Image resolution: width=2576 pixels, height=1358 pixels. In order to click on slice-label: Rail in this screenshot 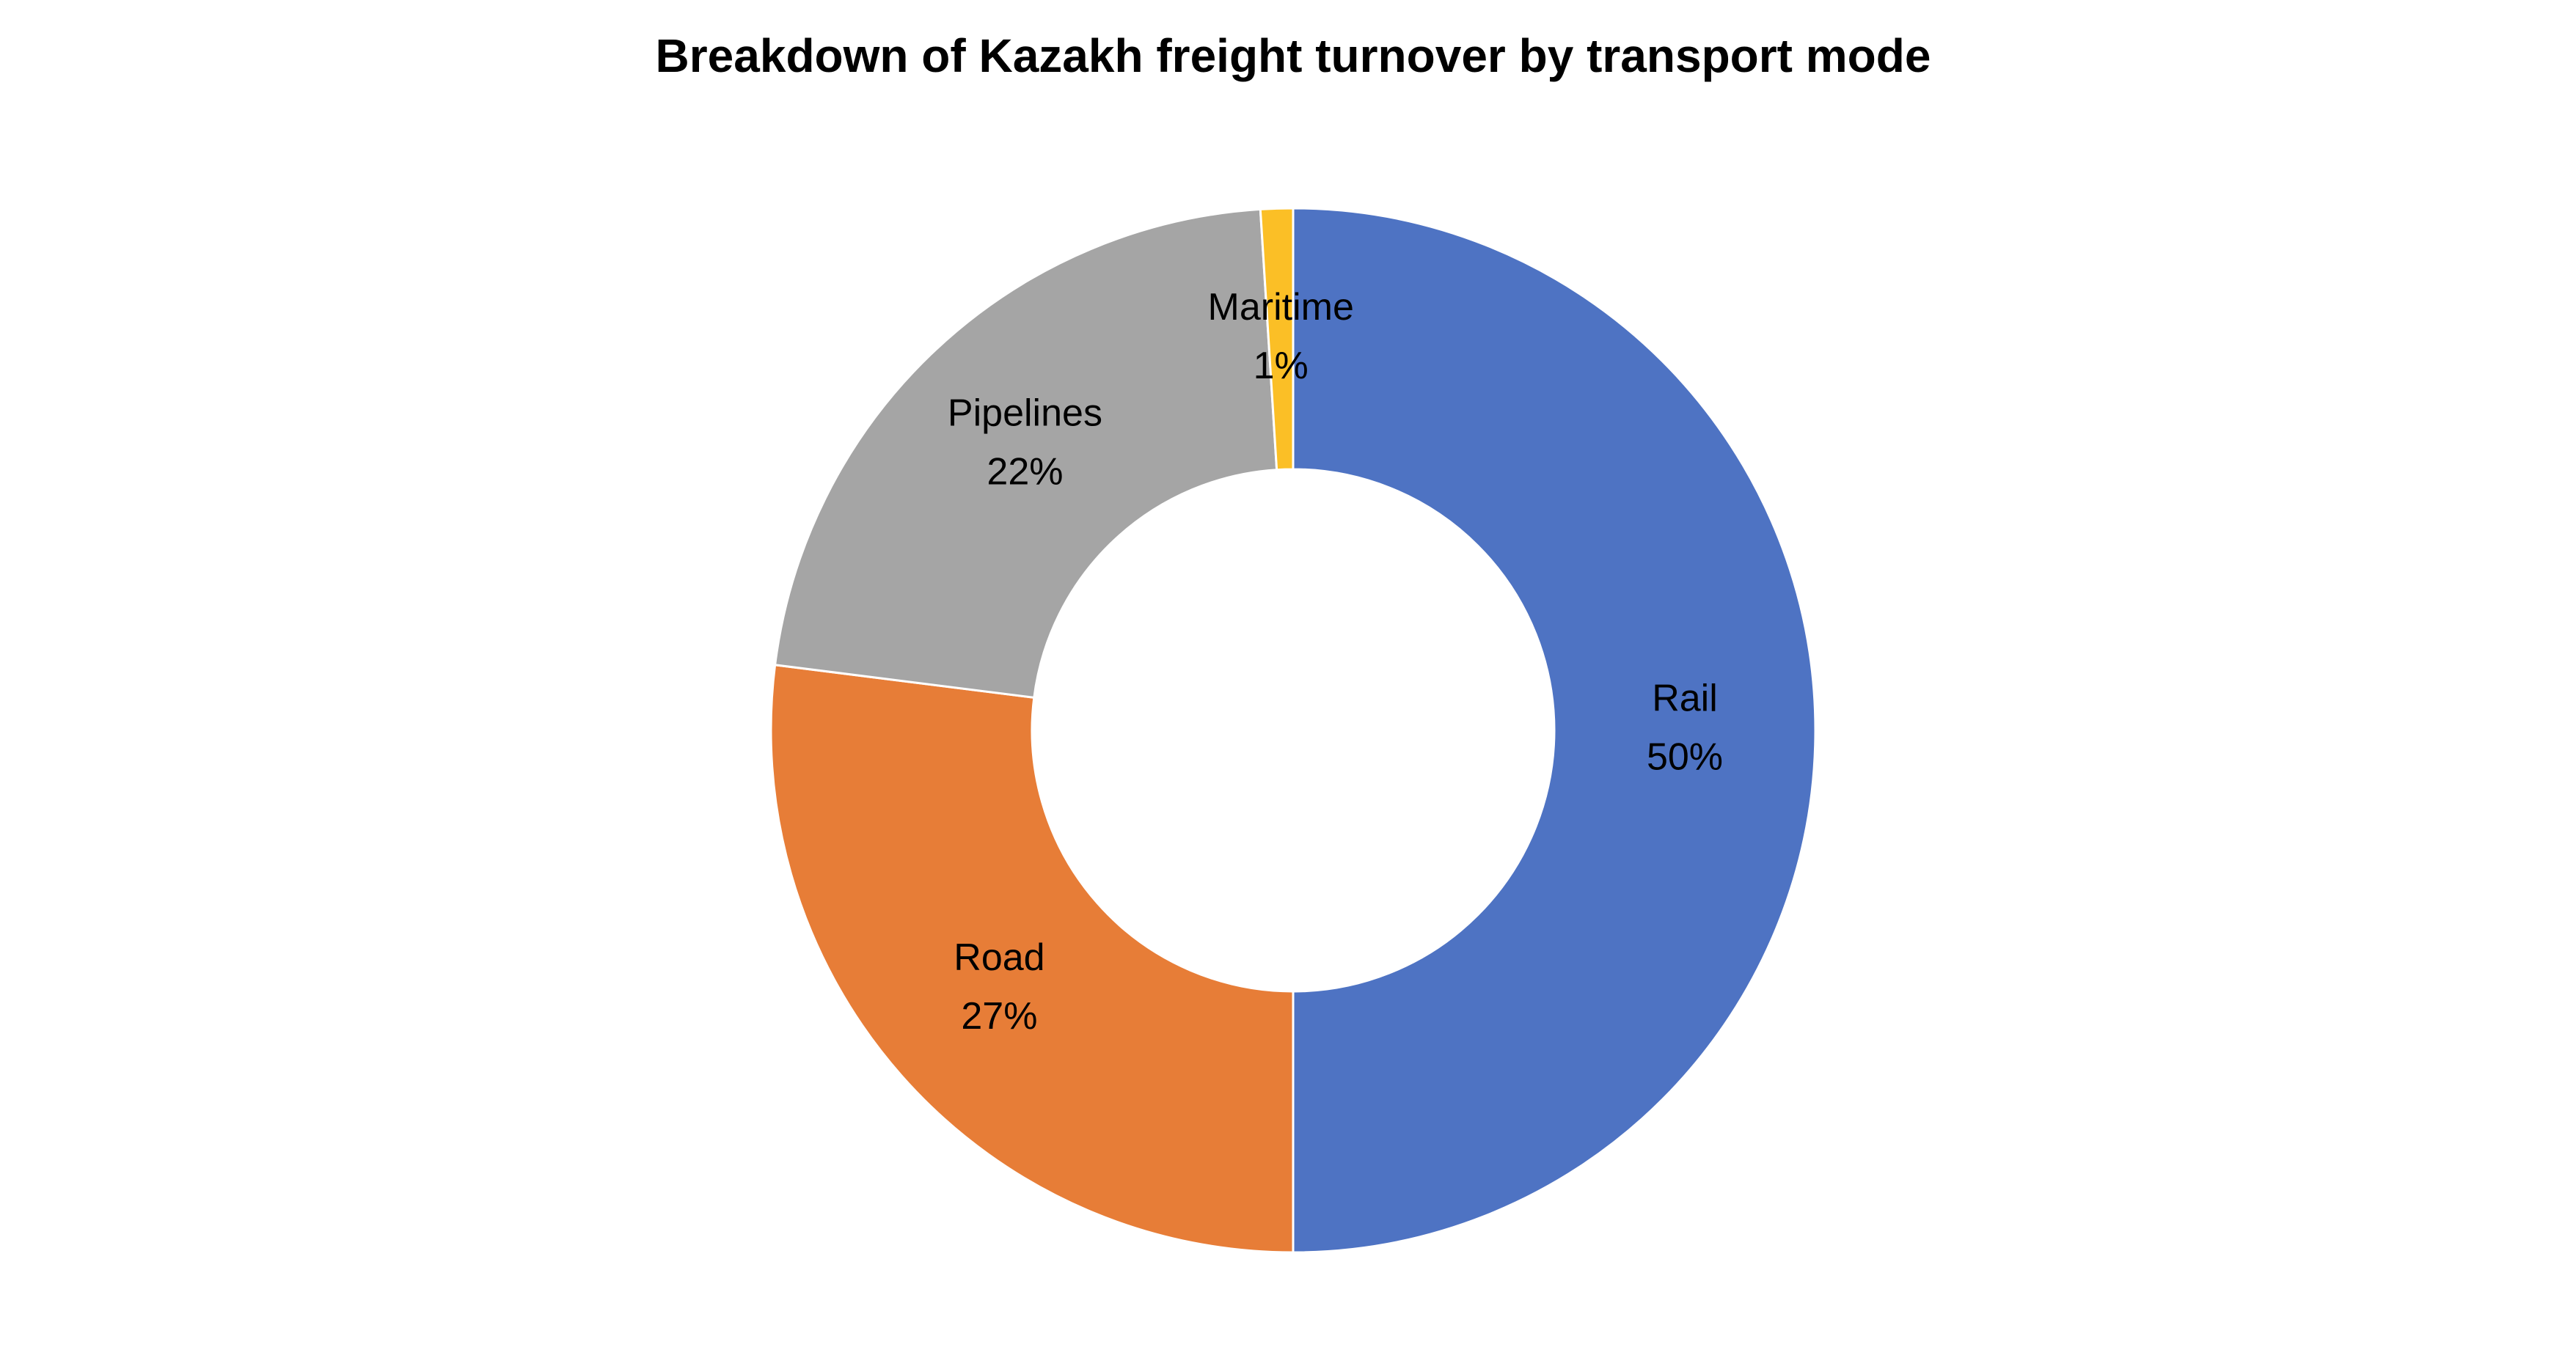, I will do `click(1685, 699)`.